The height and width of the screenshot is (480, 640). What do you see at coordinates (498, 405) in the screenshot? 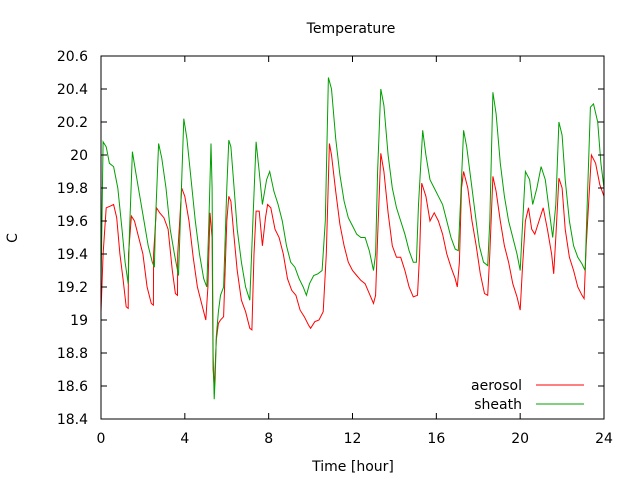
I see `legend-label-sheath: sheath` at bounding box center [498, 405].